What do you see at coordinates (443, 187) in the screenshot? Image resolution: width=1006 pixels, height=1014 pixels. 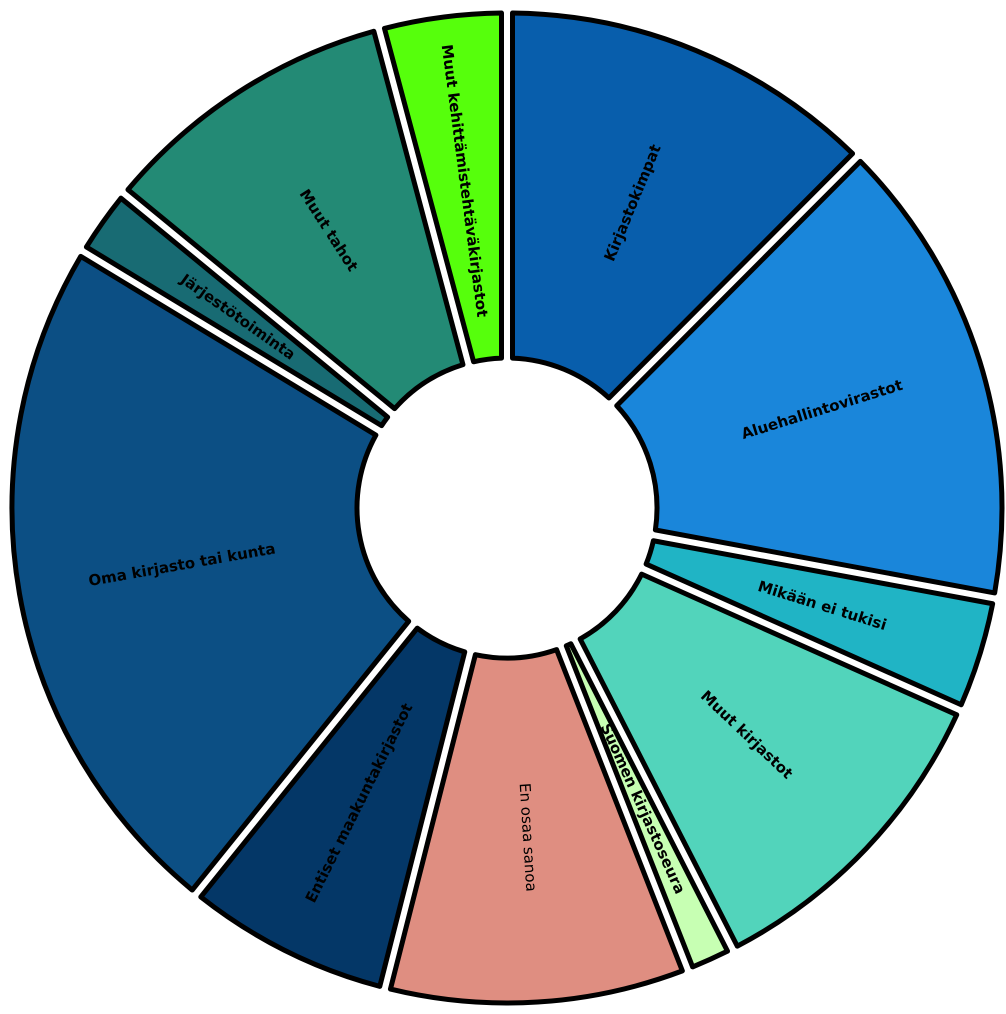 I see `slice-muut-kehittamistehtavakirjastot` at bounding box center [443, 187].